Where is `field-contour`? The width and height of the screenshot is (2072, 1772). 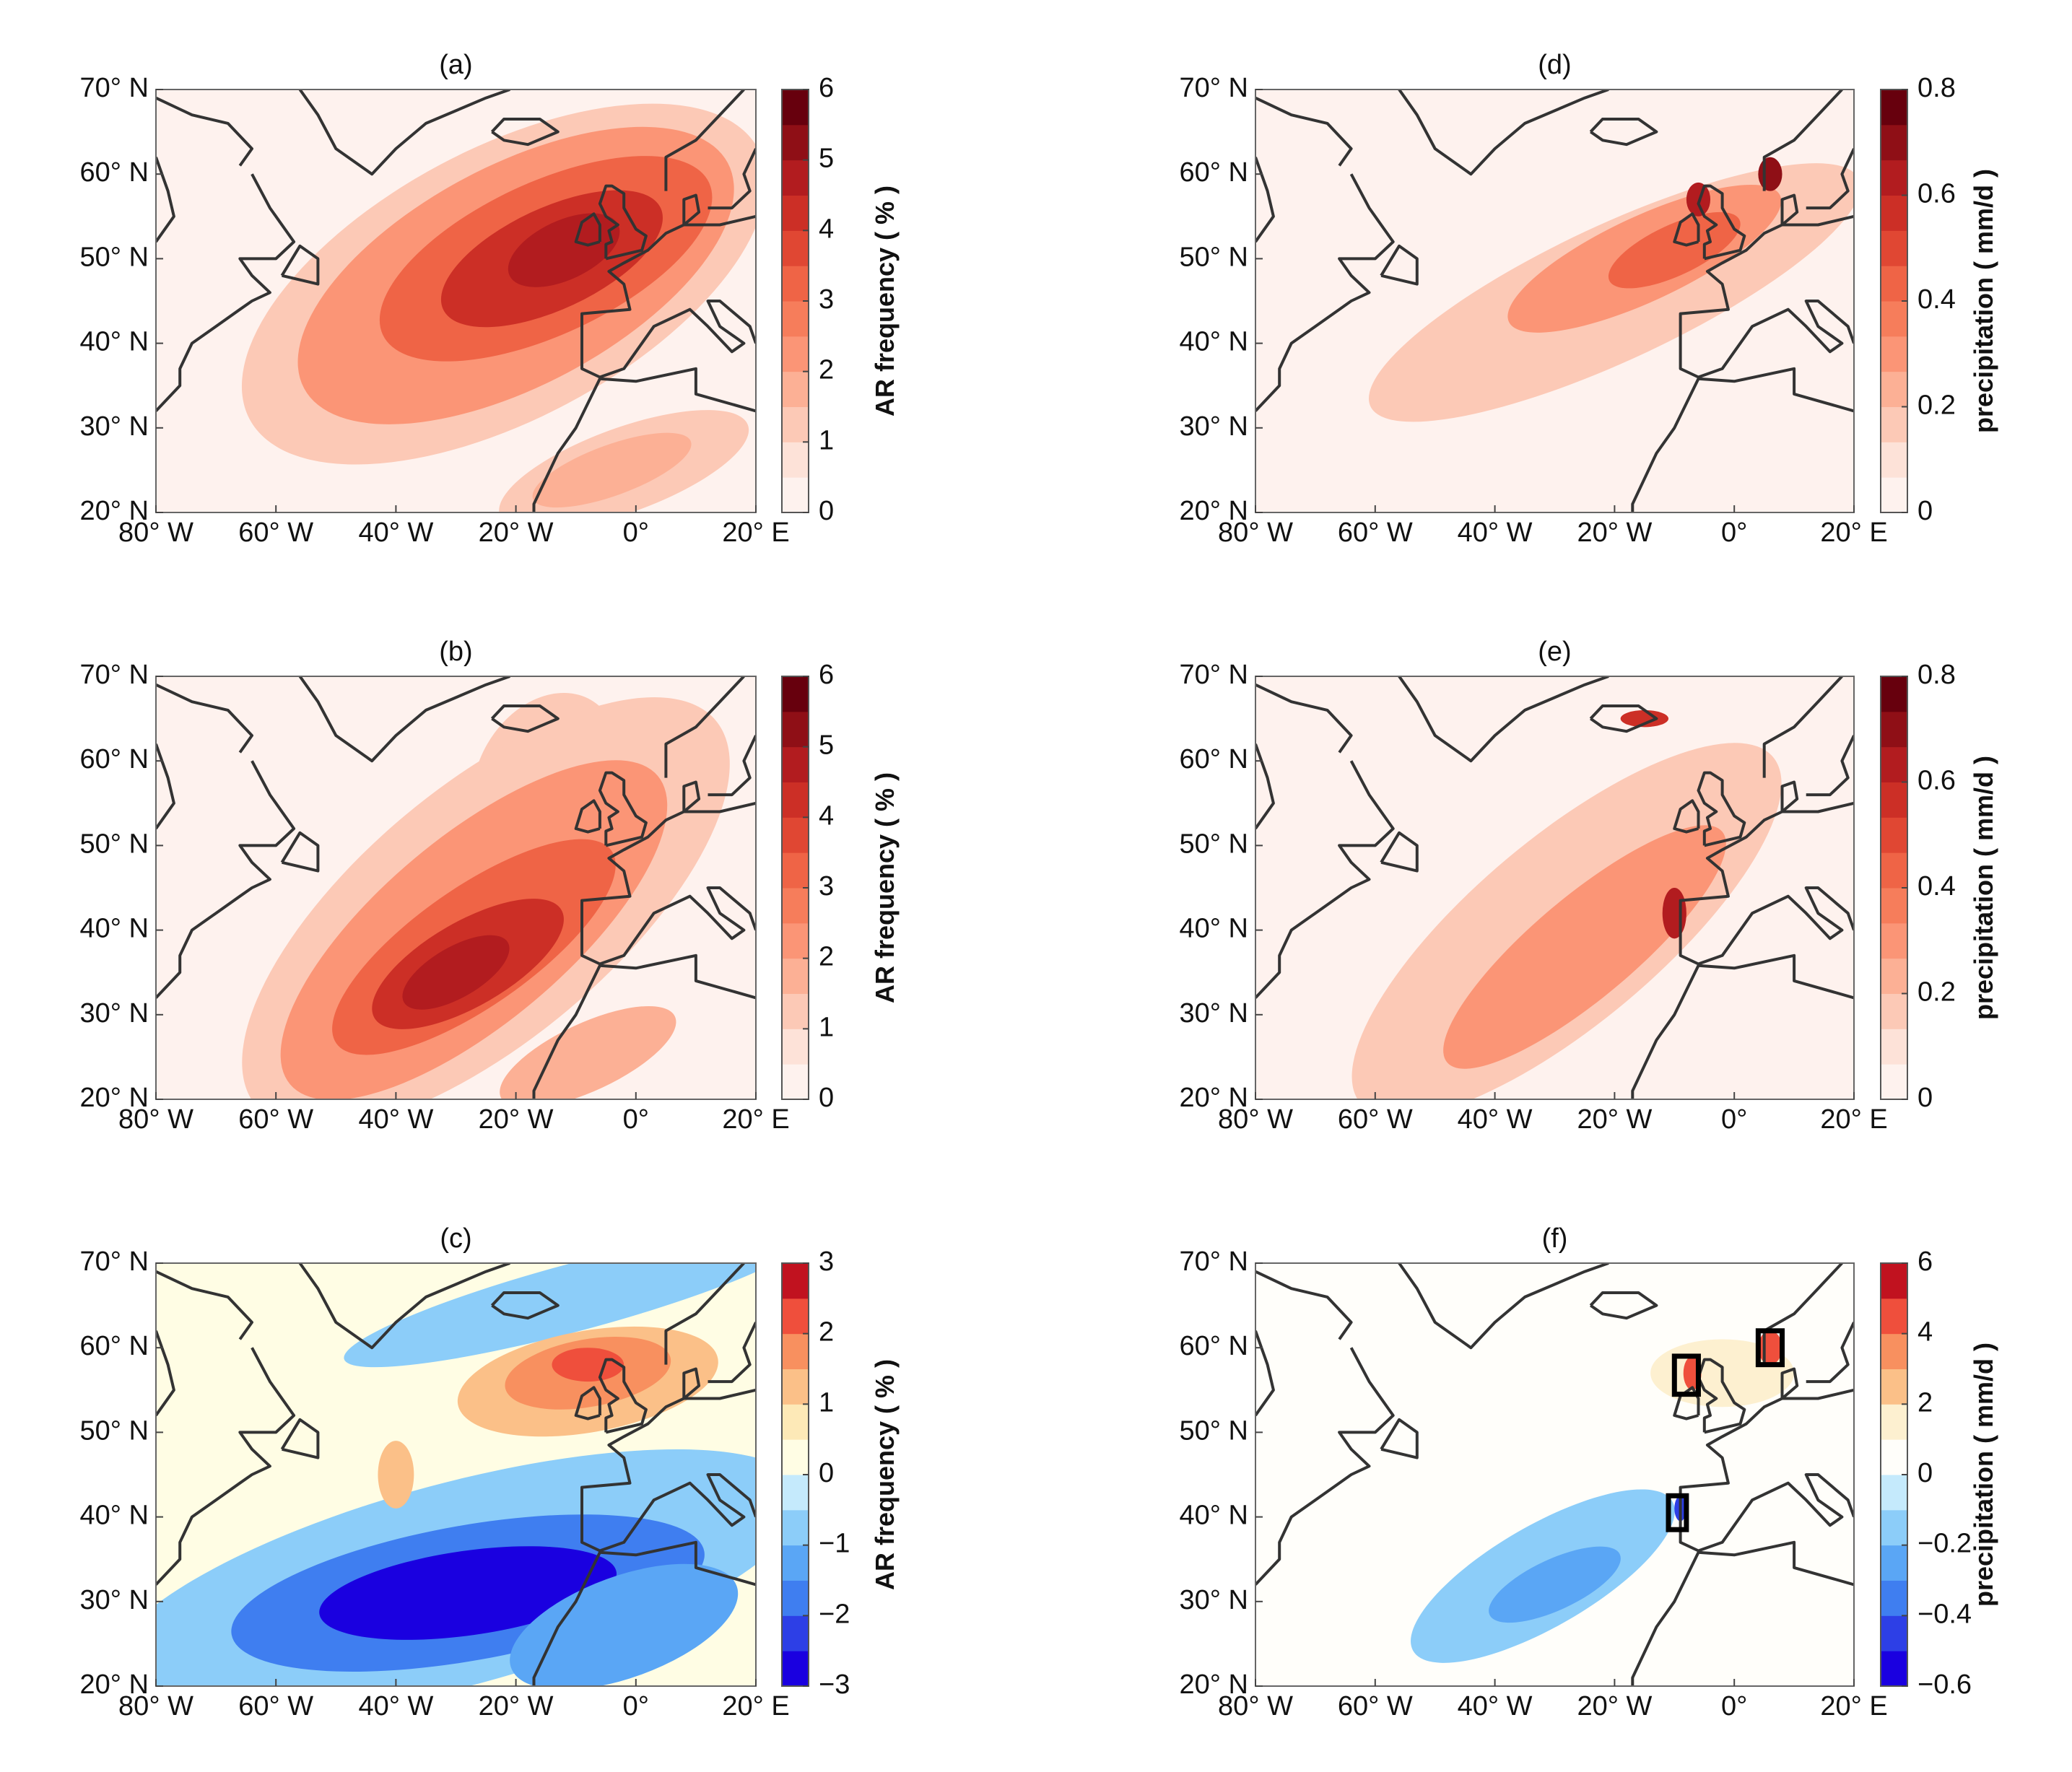
field-contour is located at coordinates (1584, 947).